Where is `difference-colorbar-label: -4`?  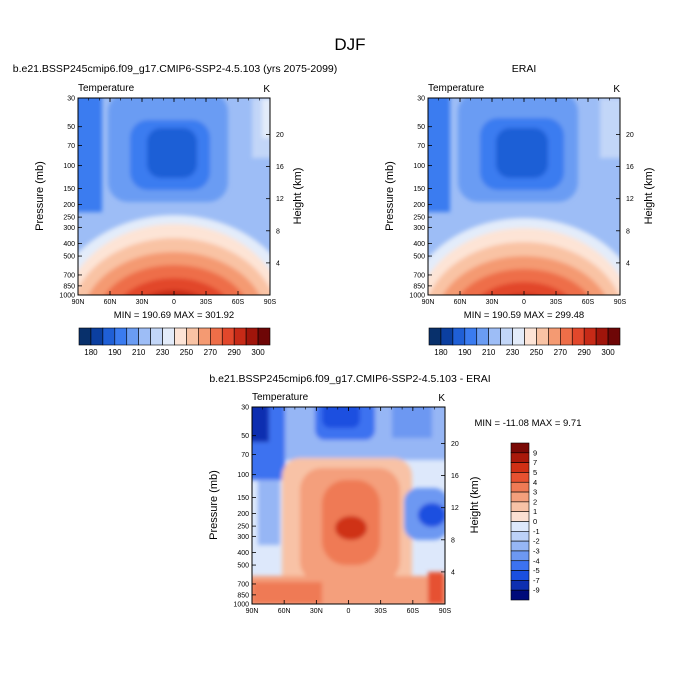
difference-colorbar-label: -4 is located at coordinates (536, 560).